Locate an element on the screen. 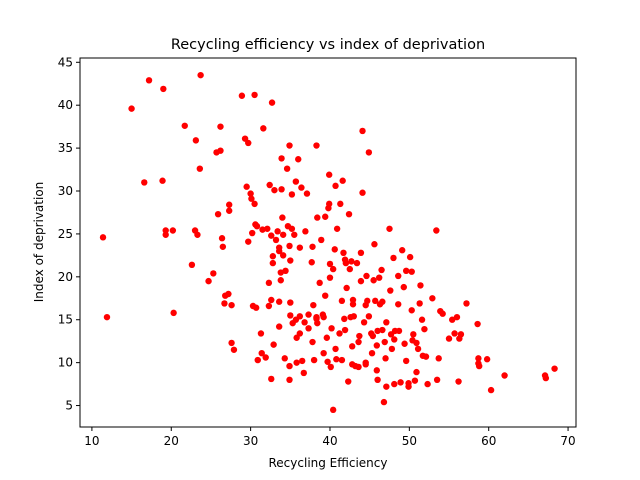  y-axis-label: Index of deprivation is located at coordinates (39, 242).